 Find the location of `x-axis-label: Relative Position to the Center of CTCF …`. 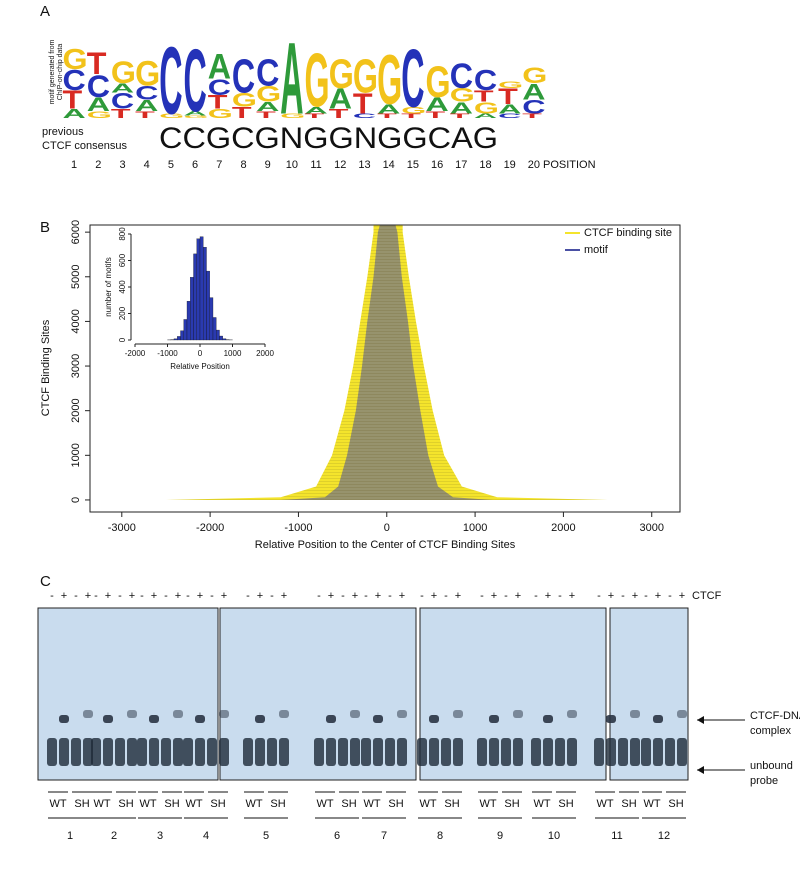

x-axis-label: Relative Position to the Center of CTCF … is located at coordinates (385, 545).